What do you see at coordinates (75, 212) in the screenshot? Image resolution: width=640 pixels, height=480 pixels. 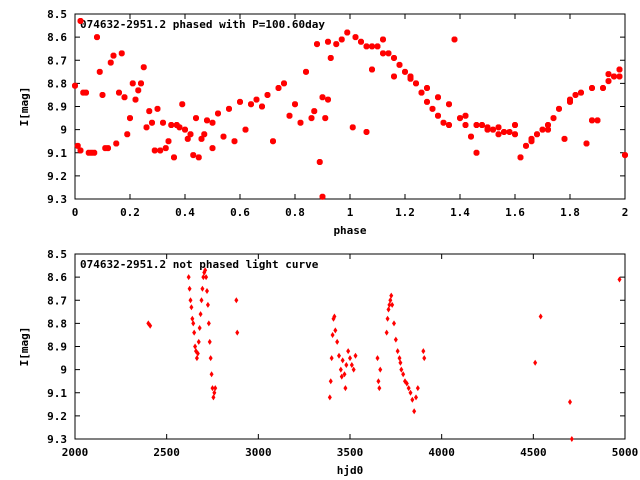 I see `x-tick-label: 0` at bounding box center [75, 212].